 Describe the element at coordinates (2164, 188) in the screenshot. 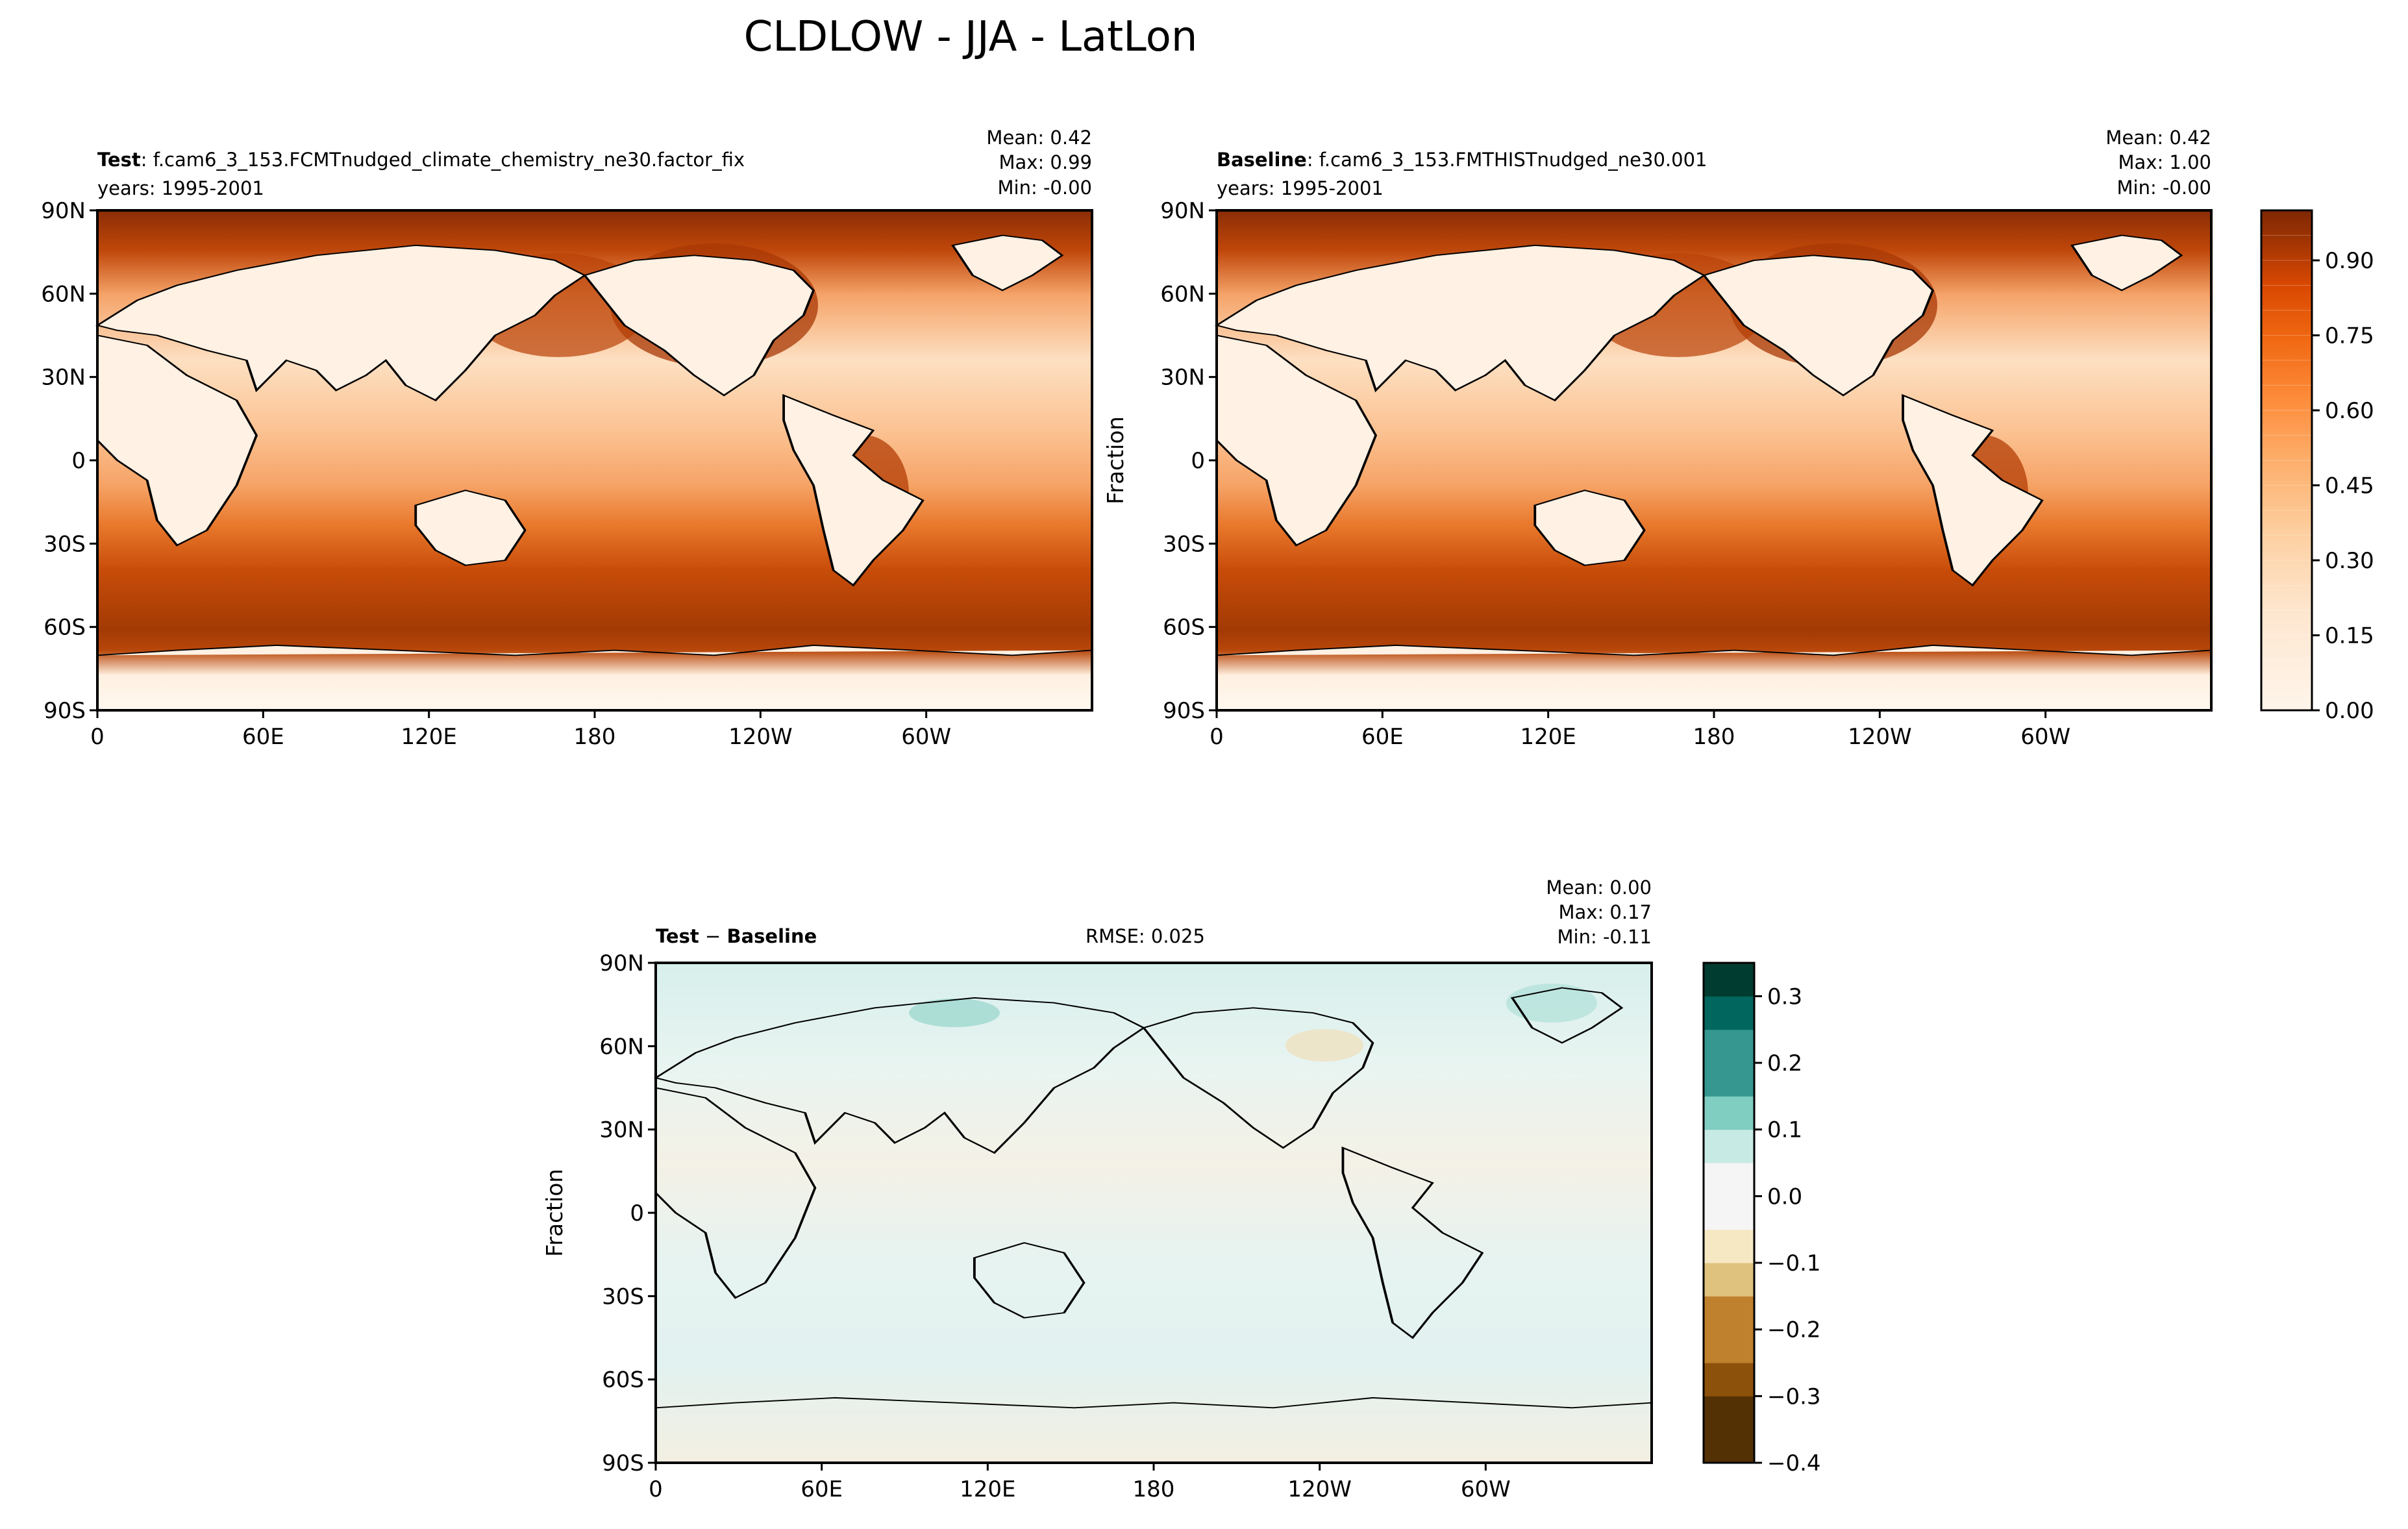

I see `baseline-min: Min: -0.00` at that location.